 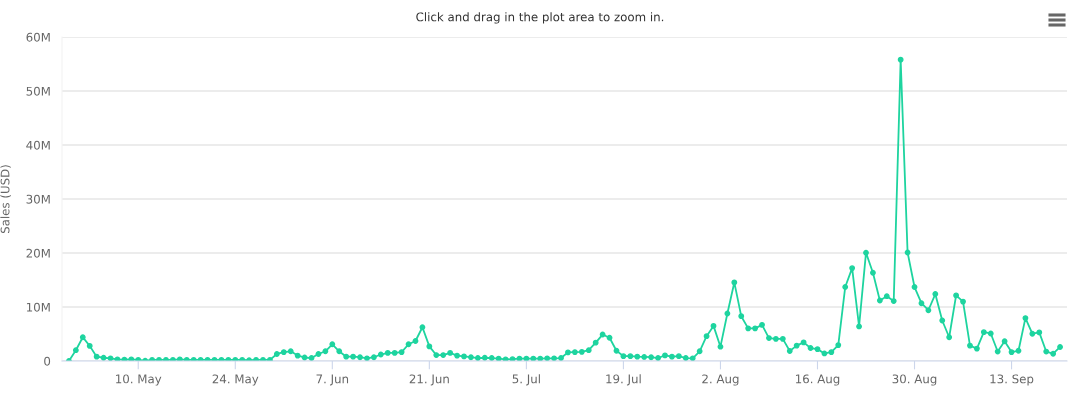 I want to click on chart-title: Click and drag in the plot area to zoom in., so click(x=540, y=18).